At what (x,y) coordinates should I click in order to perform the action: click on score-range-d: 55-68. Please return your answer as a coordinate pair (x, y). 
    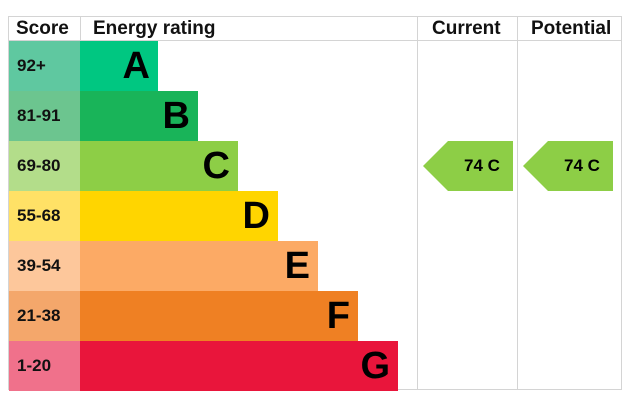
    Looking at the image, I should click on (44, 216).